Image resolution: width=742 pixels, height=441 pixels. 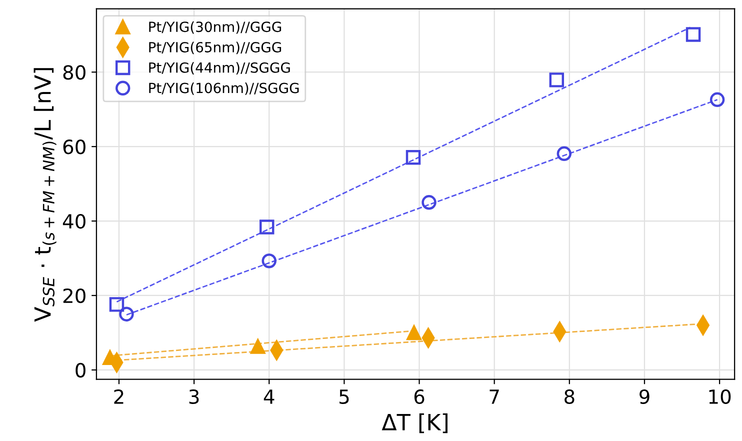 What do you see at coordinates (119, 396) in the screenshot?
I see `x-tick-label: 2` at bounding box center [119, 396].